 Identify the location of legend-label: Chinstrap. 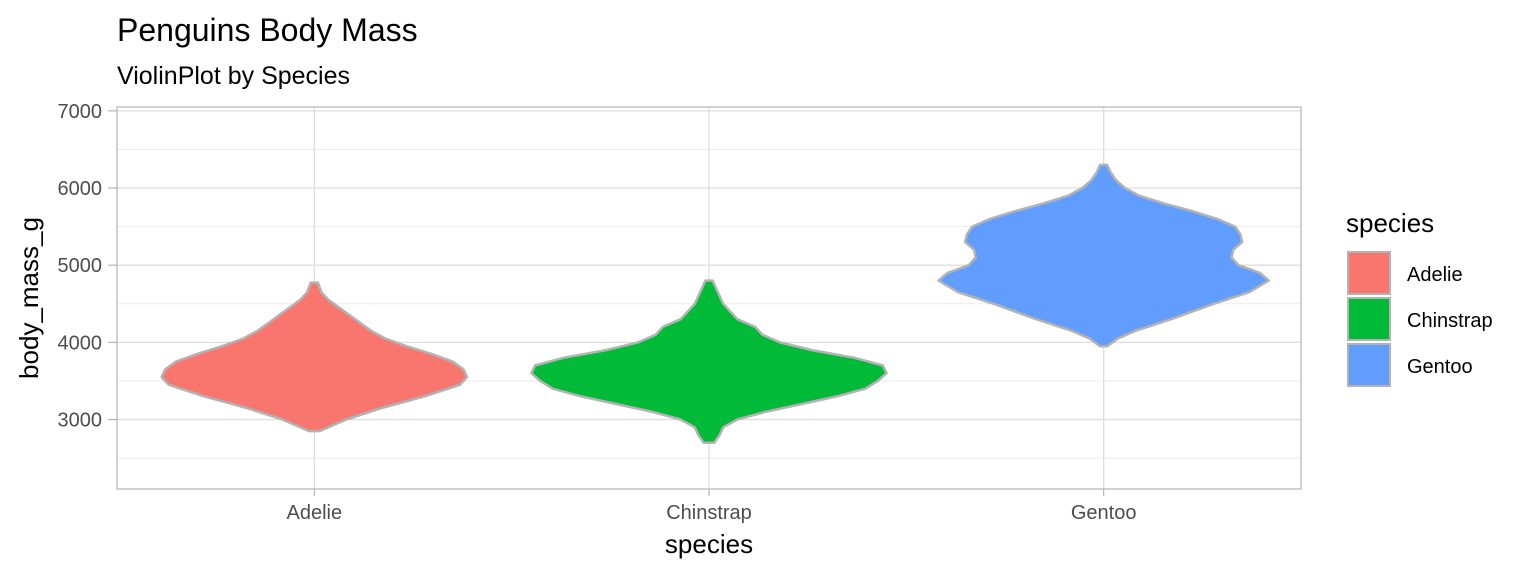
(1450, 321).